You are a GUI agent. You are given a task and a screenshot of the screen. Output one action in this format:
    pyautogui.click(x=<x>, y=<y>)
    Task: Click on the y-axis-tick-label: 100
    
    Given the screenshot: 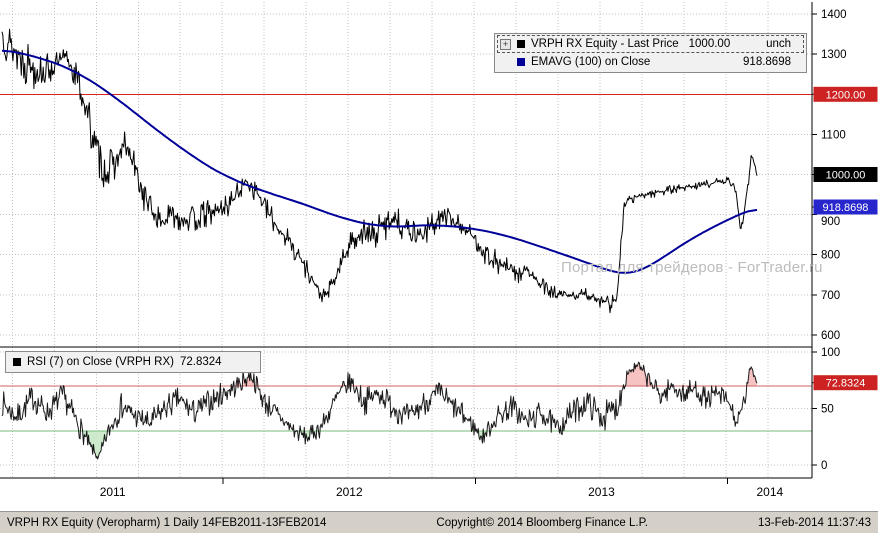 What is the action you would take?
    pyautogui.click(x=830, y=353)
    